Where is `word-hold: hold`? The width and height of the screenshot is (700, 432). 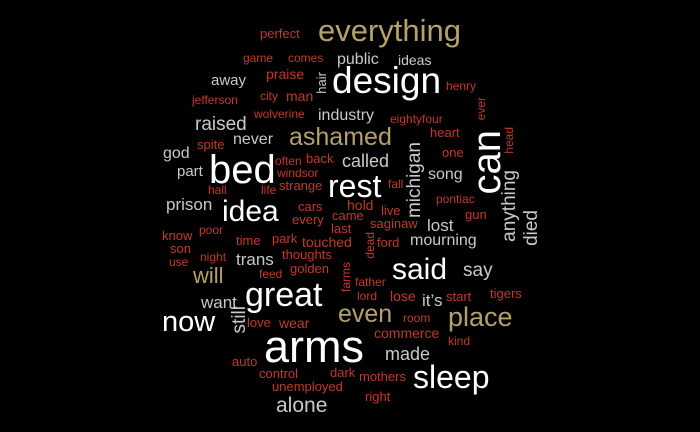
word-hold: hold is located at coordinates (360, 205).